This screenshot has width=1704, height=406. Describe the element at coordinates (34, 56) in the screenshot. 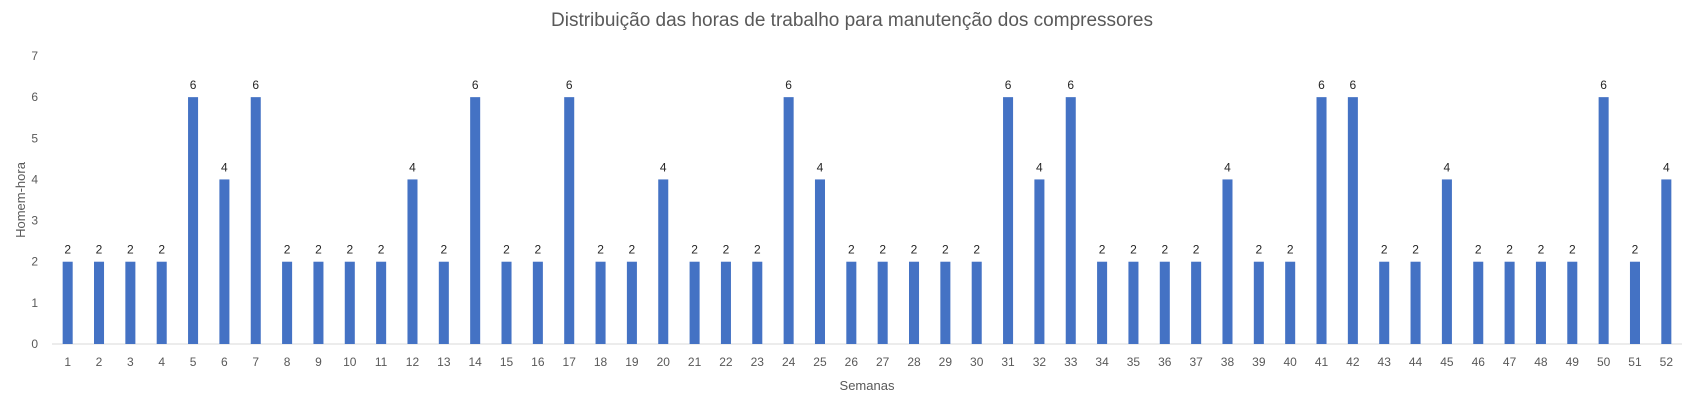

I see `y-tick-label: 7` at that location.